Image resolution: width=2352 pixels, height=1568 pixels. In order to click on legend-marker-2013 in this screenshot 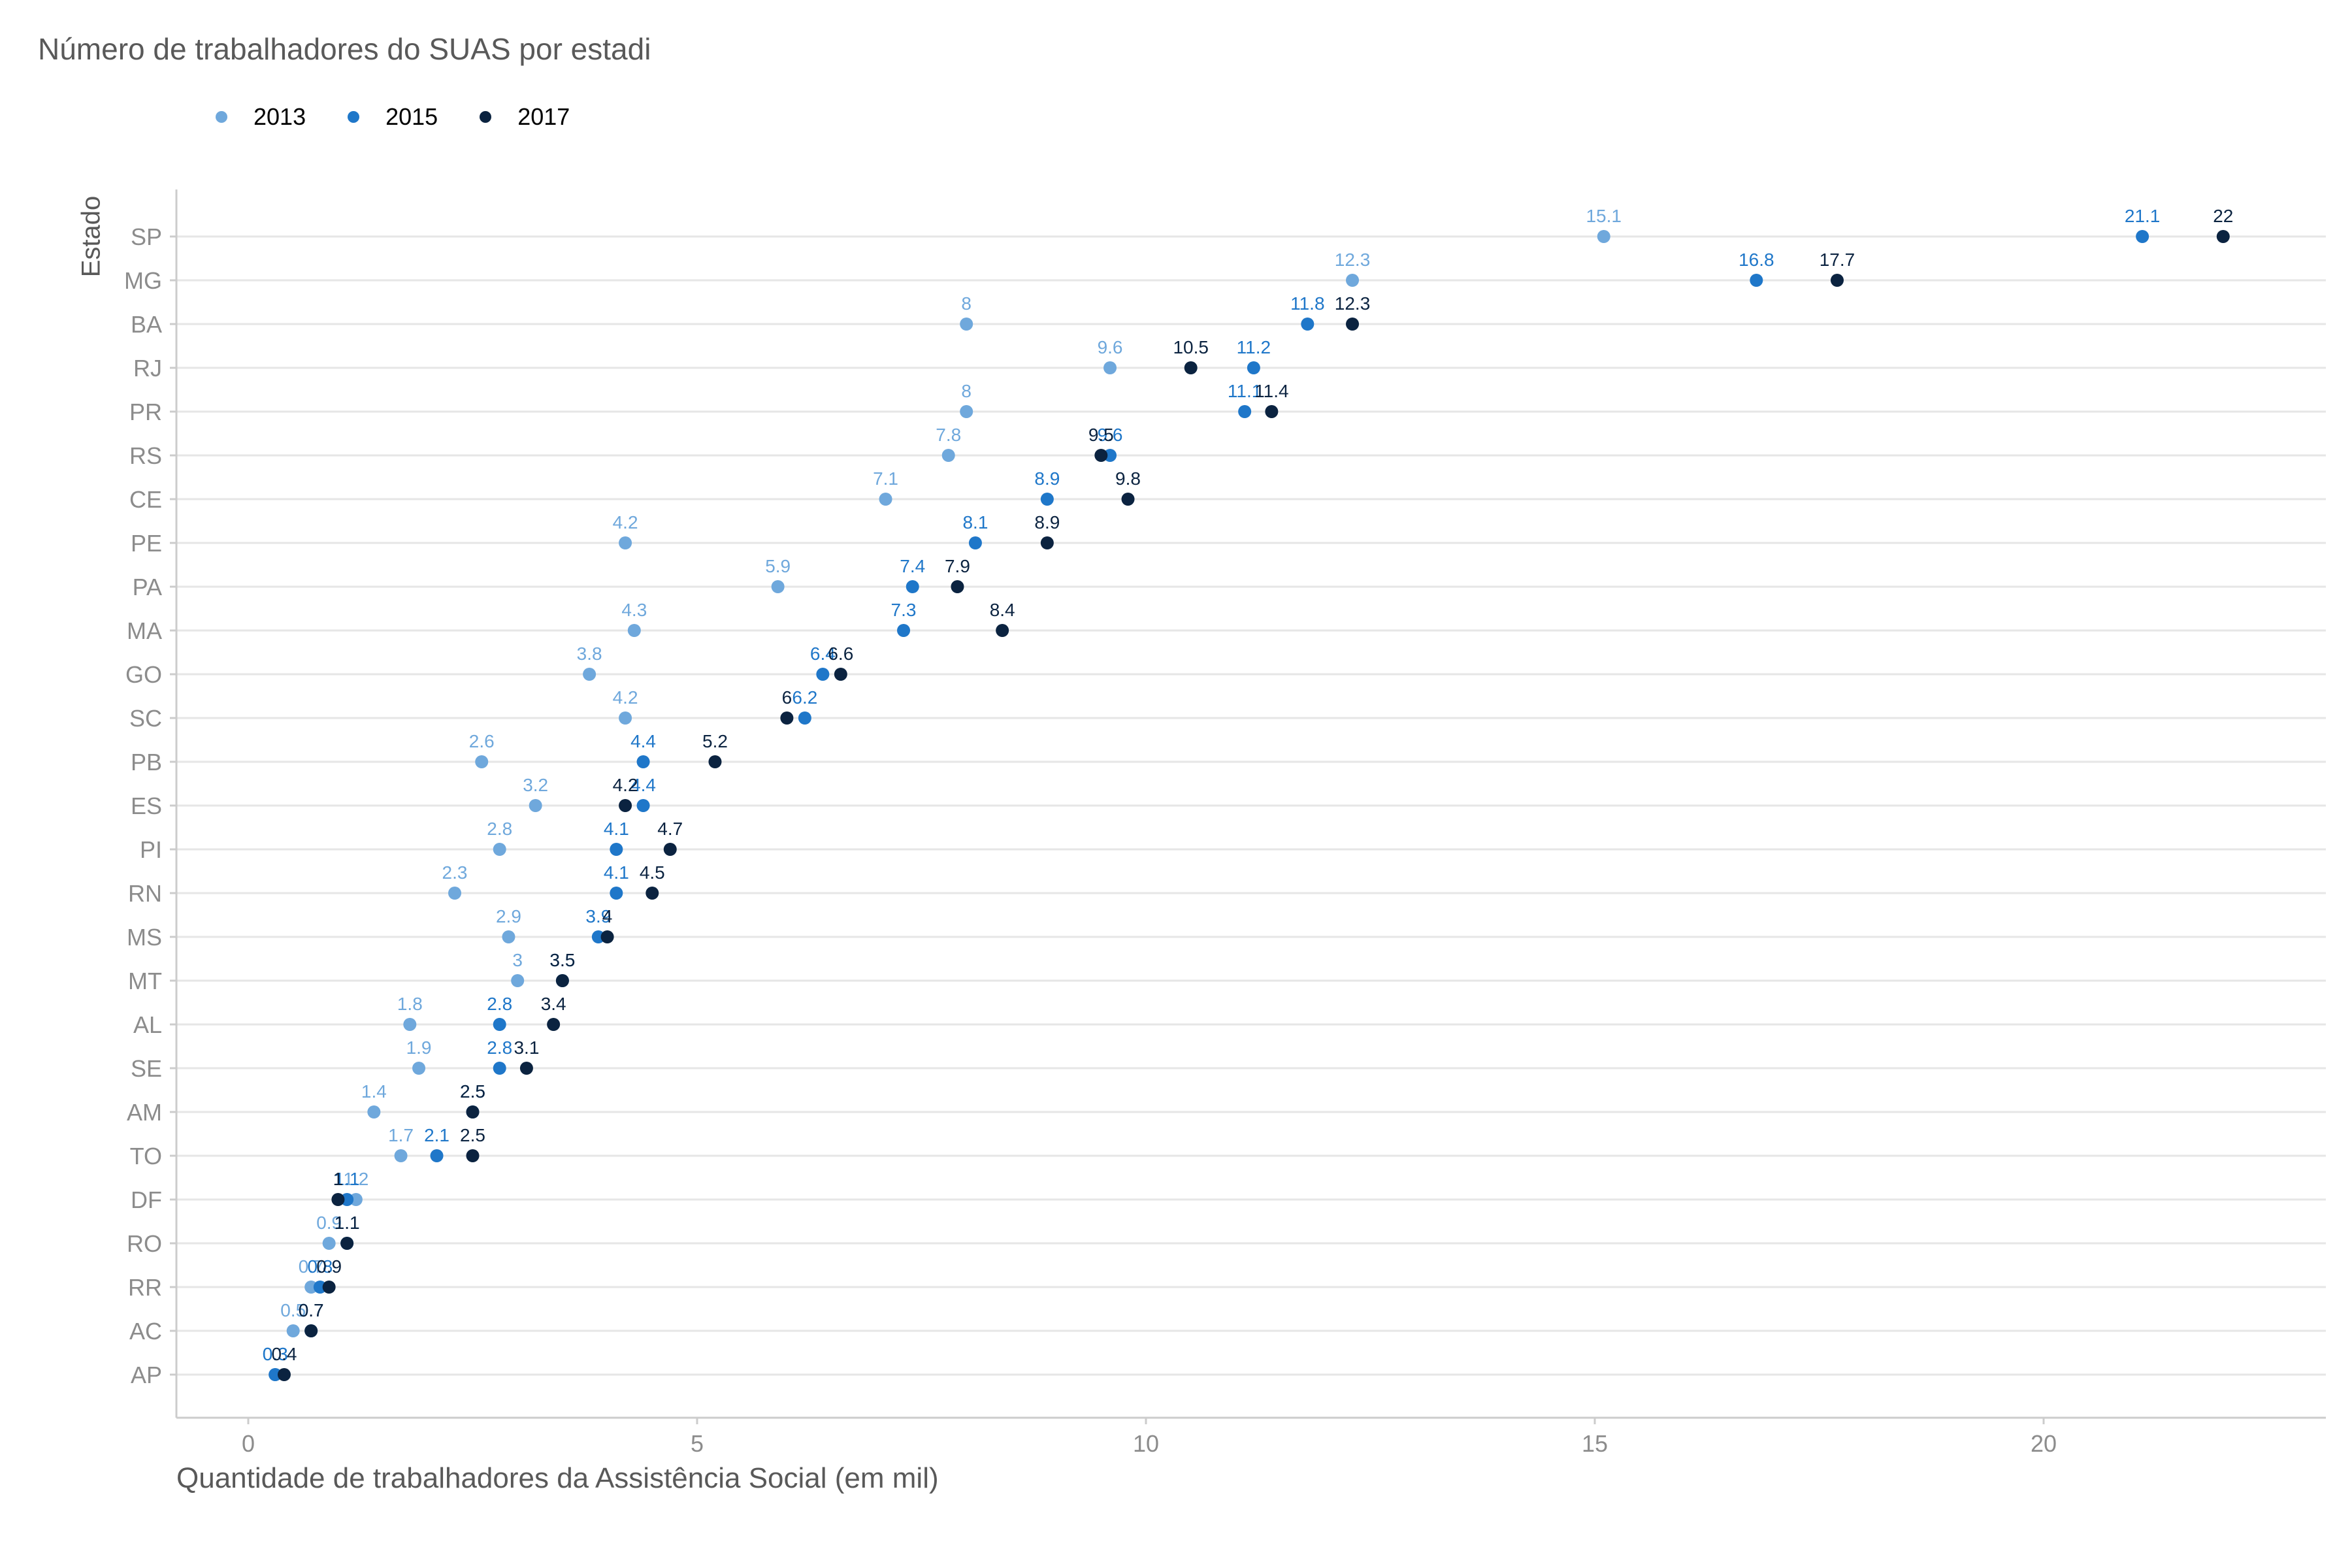, I will do `click(221, 117)`.